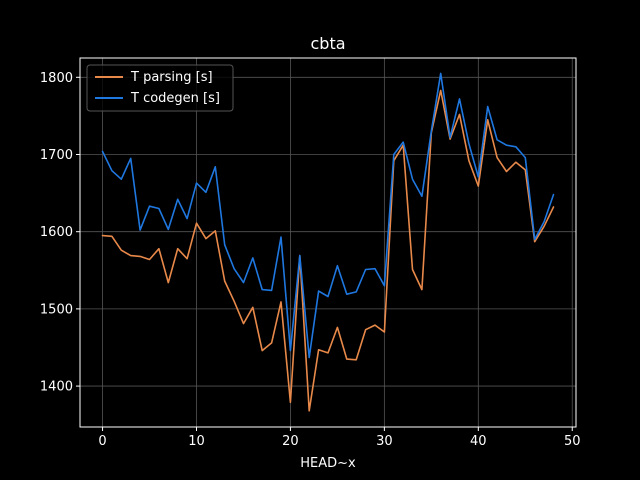  I want to click on legend-box, so click(160, 88).